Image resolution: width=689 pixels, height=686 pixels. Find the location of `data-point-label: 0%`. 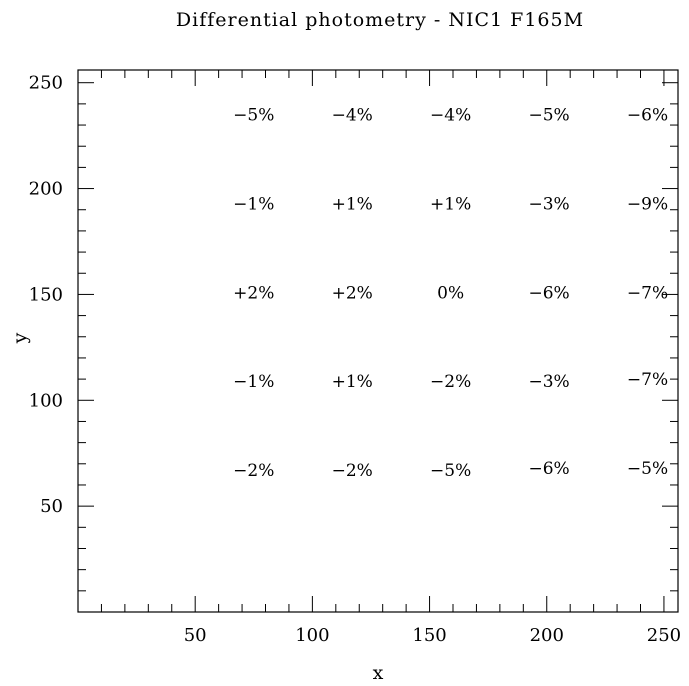

data-point-label: 0% is located at coordinates (450, 293).